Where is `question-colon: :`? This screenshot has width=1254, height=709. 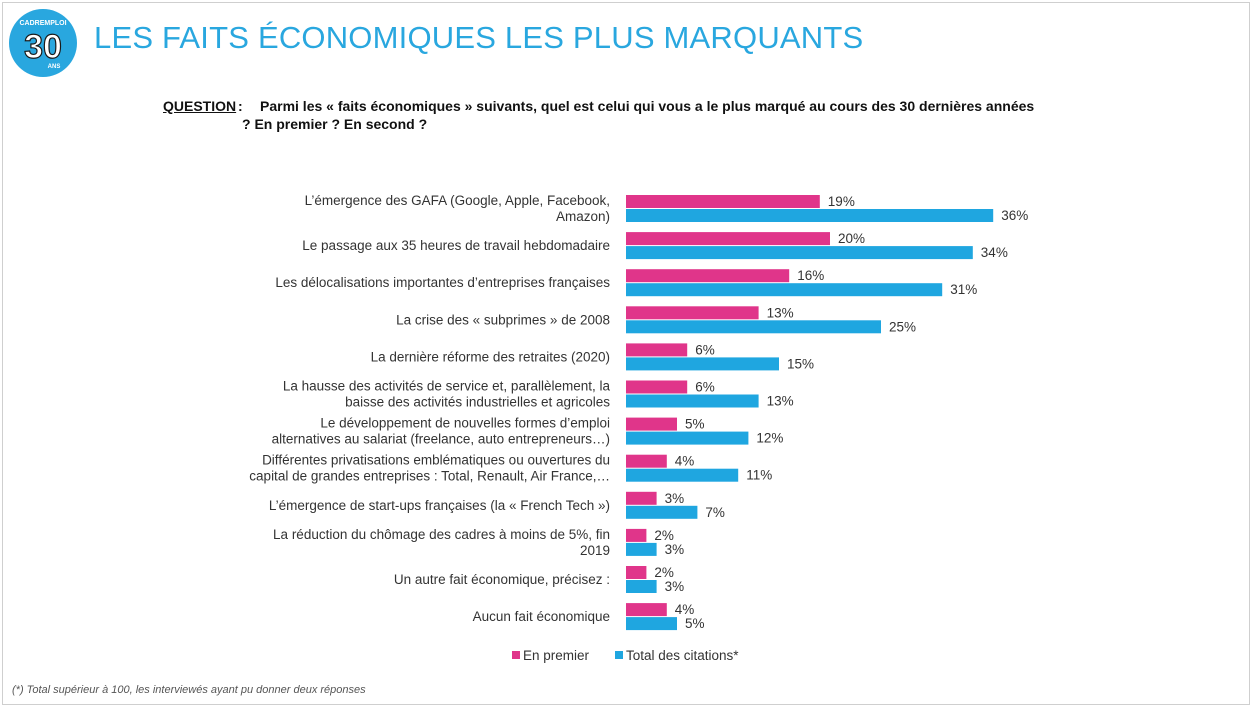
question-colon: : is located at coordinates (240, 106).